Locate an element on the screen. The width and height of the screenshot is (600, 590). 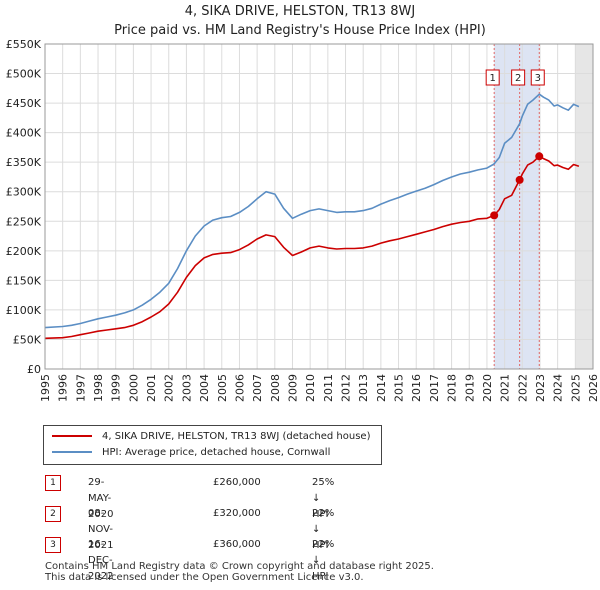
transaction-date: 08-NOV-2021 is located at coordinates (101, 529).